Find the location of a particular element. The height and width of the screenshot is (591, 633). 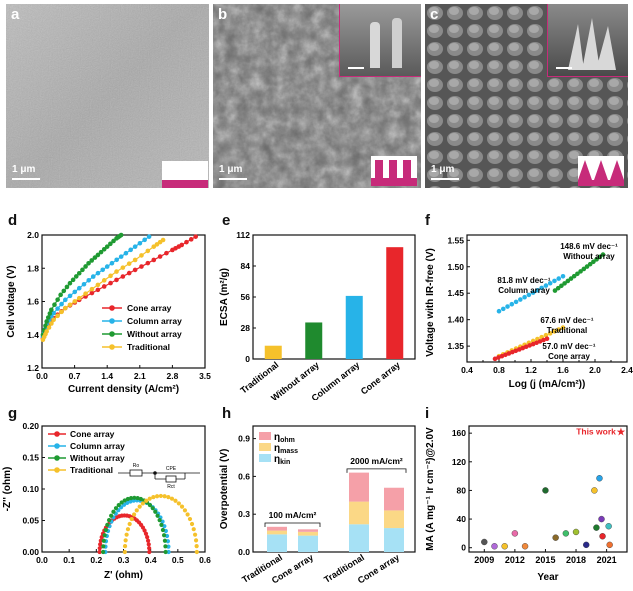

y-axis-label: Overpotential (V) is located at coordinates (224, 489).